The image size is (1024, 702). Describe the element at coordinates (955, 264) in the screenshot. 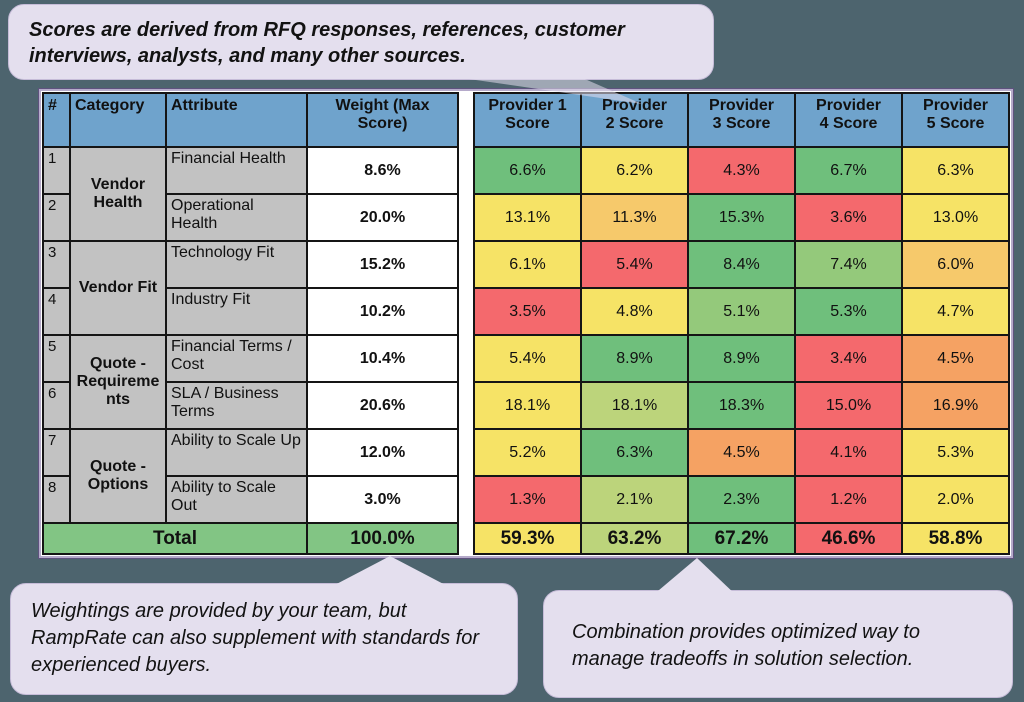

I see `score-cell: 6.0%` at that location.